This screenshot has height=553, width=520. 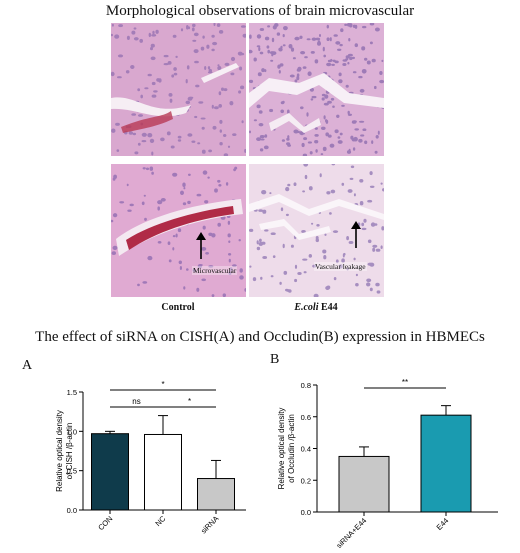 What do you see at coordinates (316, 89) in the screenshot?
I see `histology-ecoli-low-mag` at bounding box center [316, 89].